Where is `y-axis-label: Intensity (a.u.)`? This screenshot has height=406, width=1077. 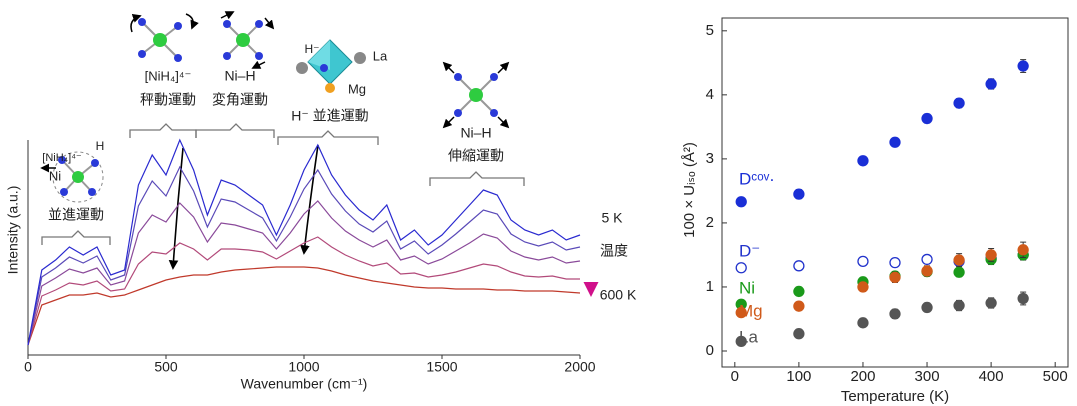 y-axis-label: Intensity (a.u.) is located at coordinates (13, 230).